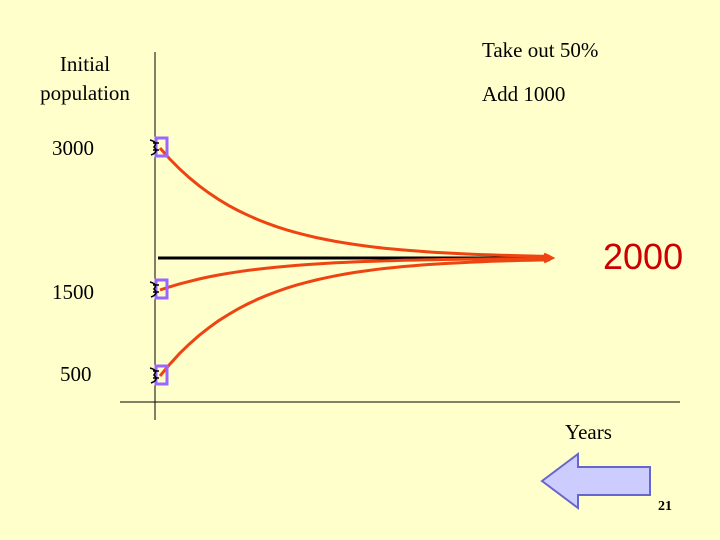  I want to click on markers, so click(159, 261).